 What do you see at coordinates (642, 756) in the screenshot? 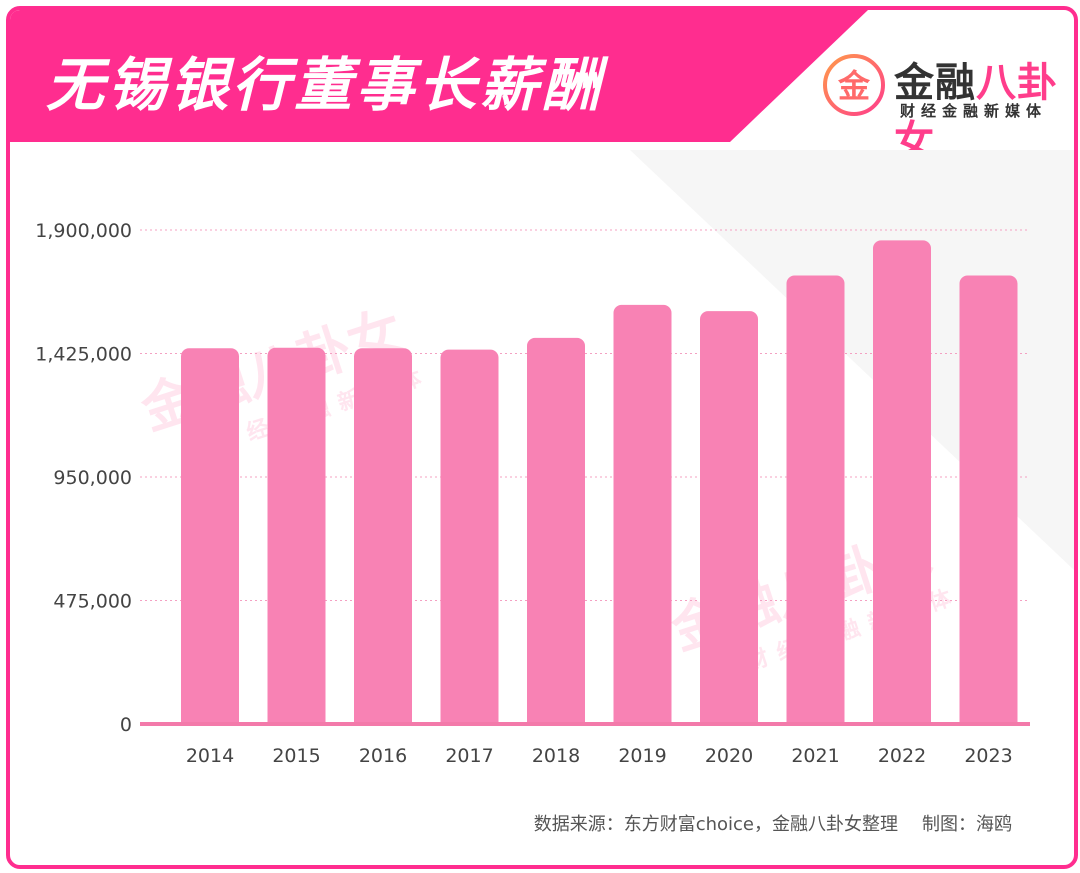
I see `x-tick-label: 2019` at bounding box center [642, 756].